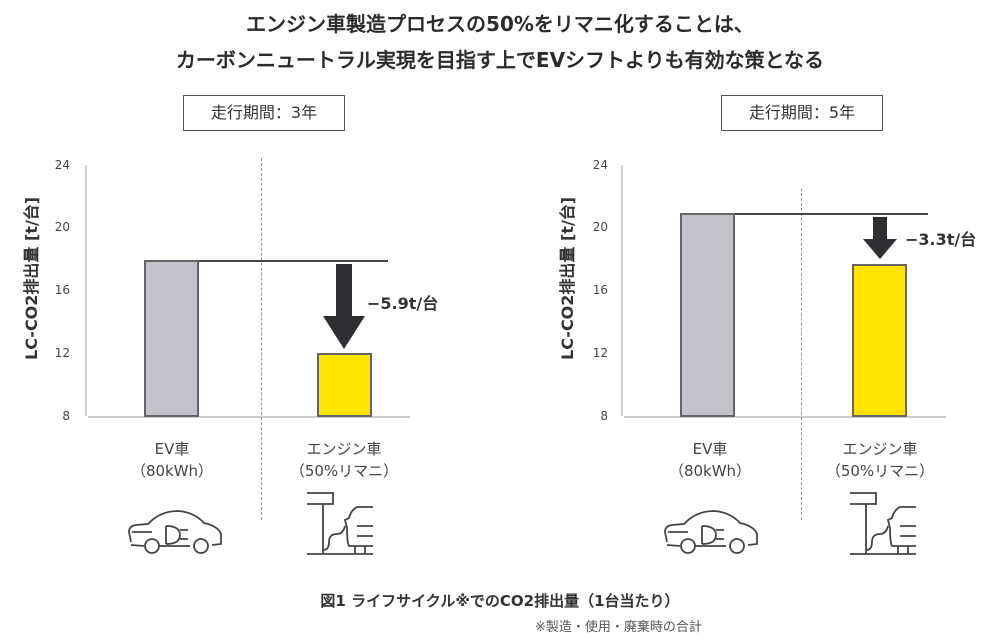 The width and height of the screenshot is (1000, 643). I want to click on delta-label: −5.9t/台, so click(403, 303).